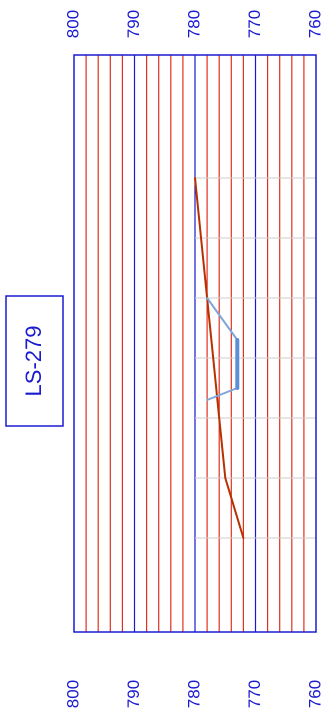  I want to click on section-label-border, so click(34, 361).